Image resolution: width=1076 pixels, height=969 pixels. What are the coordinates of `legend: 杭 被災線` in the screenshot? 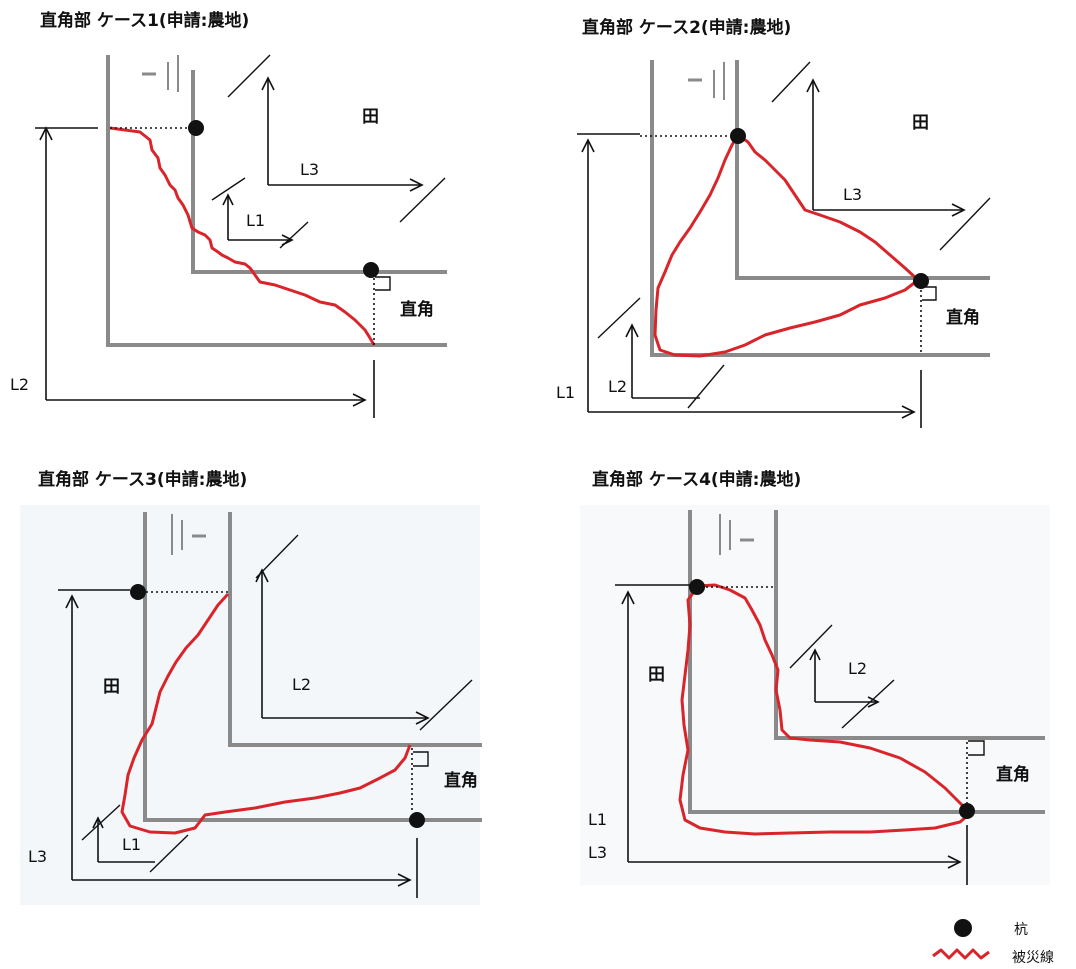 It's located at (993, 942).